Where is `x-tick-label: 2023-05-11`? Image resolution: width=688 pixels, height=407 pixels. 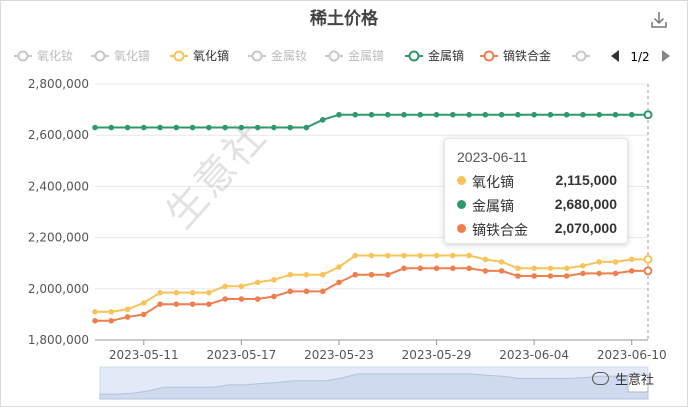 x-tick-label: 2023-05-11 is located at coordinates (144, 355).